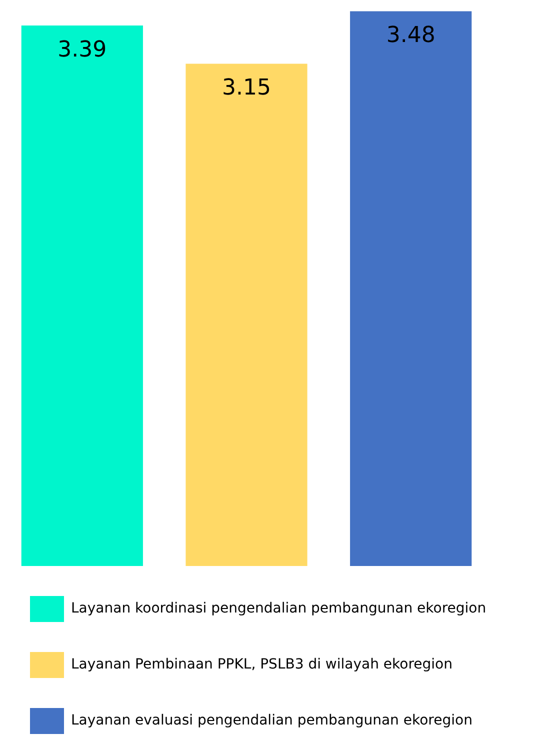 This screenshot has width=533, height=756. Describe the element at coordinates (246, 88) in the screenshot. I see `data-label: 3.15` at that location.